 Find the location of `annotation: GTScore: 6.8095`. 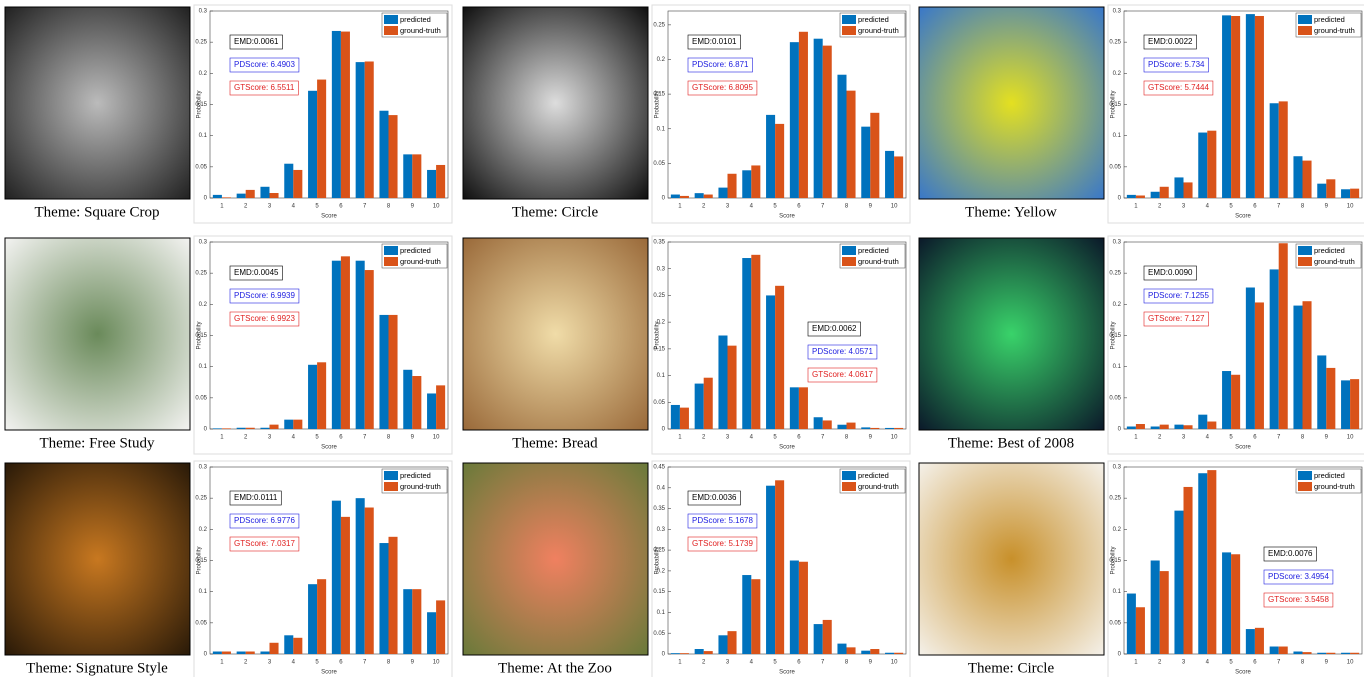

annotation: GTScore: 6.8095 is located at coordinates (722, 87).